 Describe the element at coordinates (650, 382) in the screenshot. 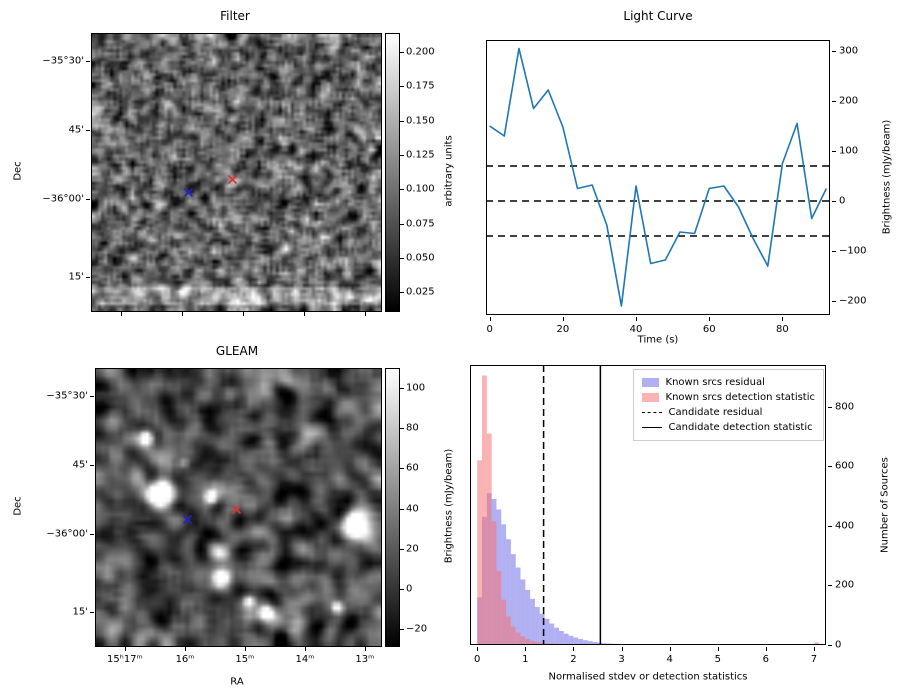

I see `legend-swatch-residual` at that location.